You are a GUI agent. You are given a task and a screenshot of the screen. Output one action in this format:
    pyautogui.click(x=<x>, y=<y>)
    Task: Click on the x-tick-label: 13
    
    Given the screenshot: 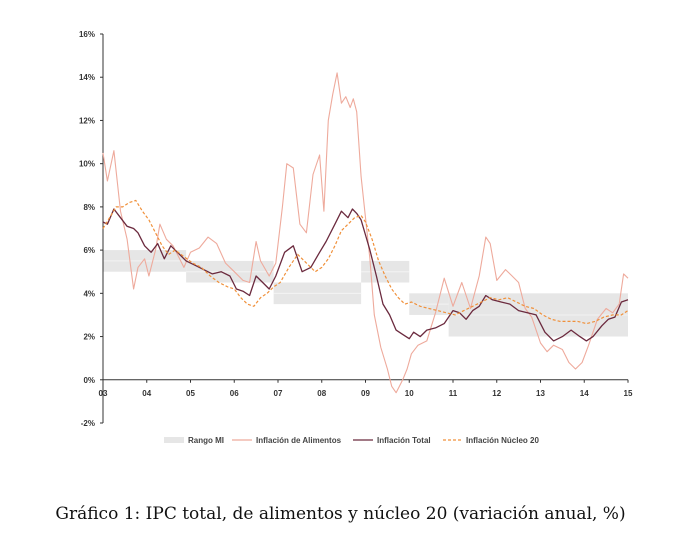 What is the action you would take?
    pyautogui.click(x=540, y=393)
    